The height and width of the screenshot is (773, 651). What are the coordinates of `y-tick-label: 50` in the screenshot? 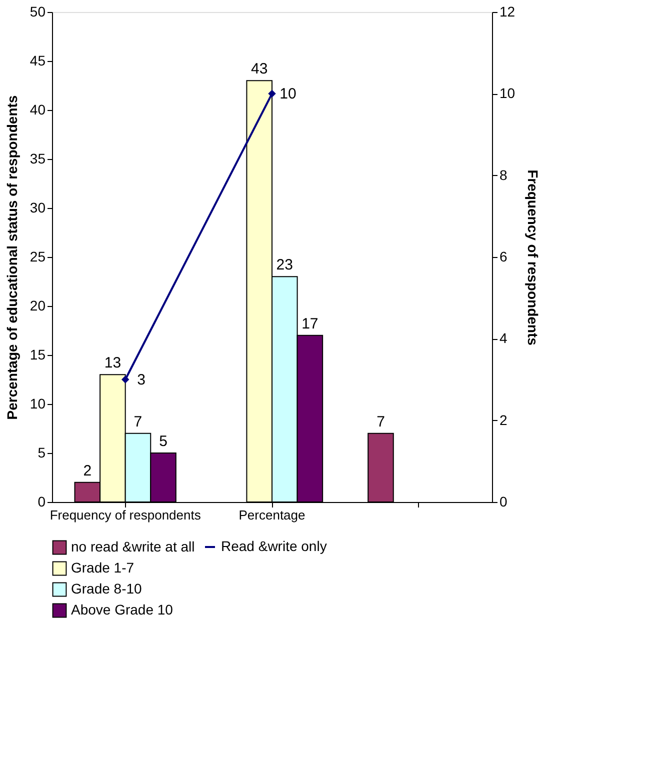 It's located at (38, 12).